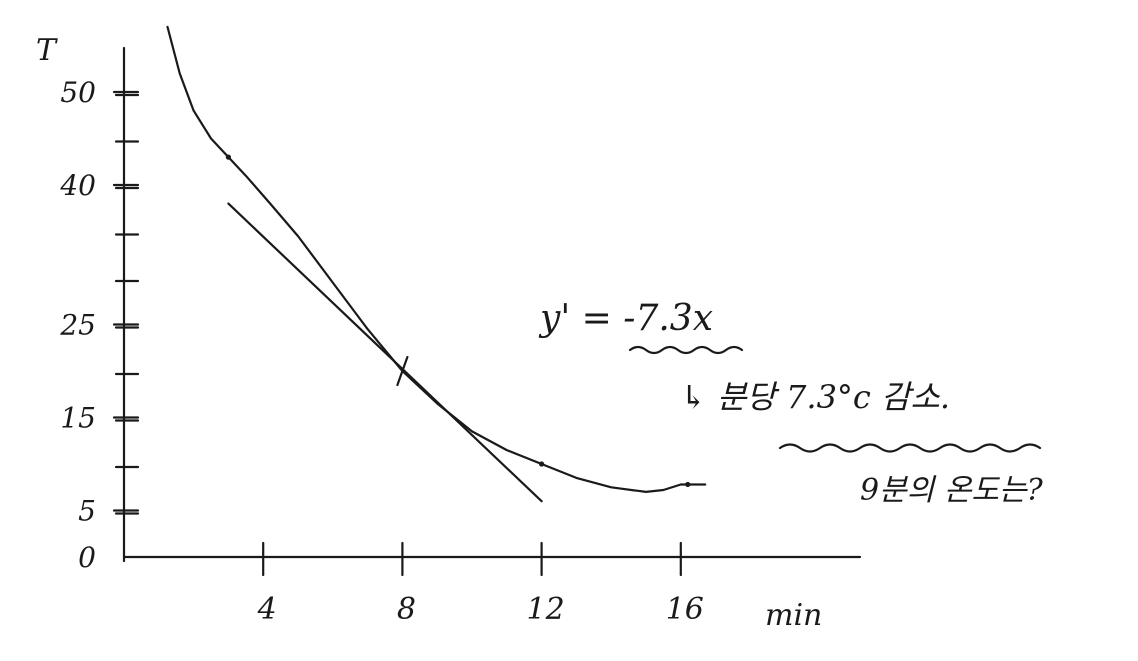 The image size is (1138, 661). What do you see at coordinates (402, 371) in the screenshot?
I see `tangent-point-mark` at bounding box center [402, 371].